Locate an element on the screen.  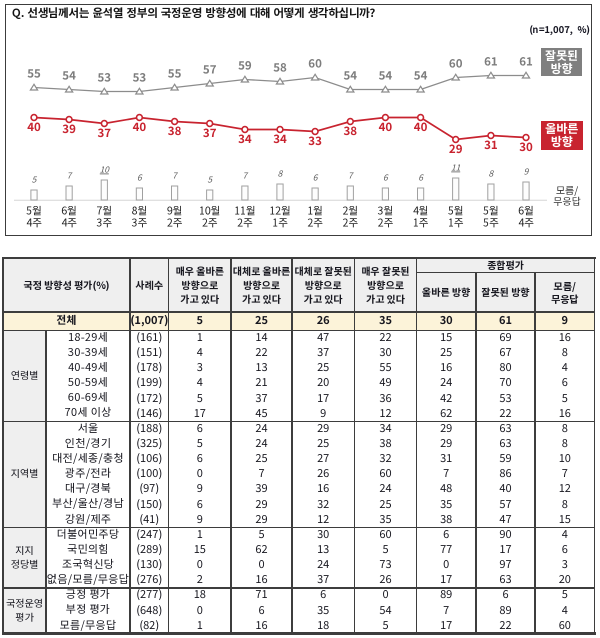
svg-text: 3월 is located at coordinates (386, 210).